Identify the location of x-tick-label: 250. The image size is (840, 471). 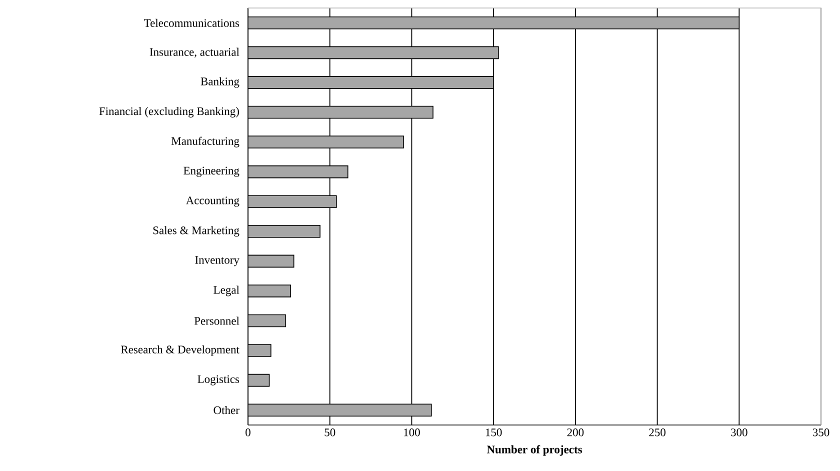
(657, 432).